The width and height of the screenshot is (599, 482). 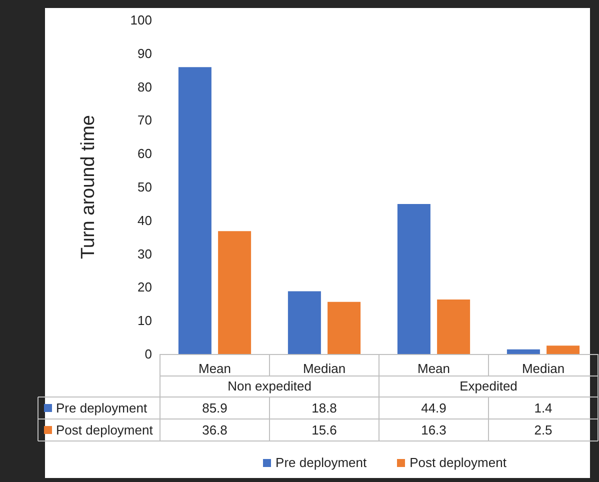 I want to click on y-tick-label: 40, so click(x=145, y=220).